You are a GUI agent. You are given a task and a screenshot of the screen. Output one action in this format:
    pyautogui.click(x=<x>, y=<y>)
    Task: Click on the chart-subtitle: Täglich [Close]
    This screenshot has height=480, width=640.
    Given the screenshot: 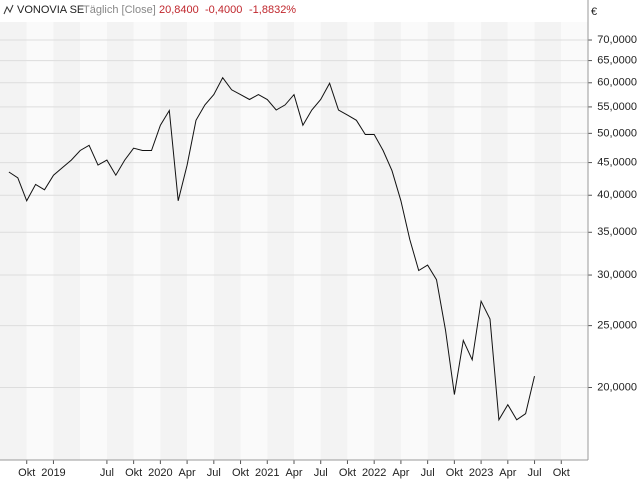 What is the action you would take?
    pyautogui.click(x=119, y=10)
    